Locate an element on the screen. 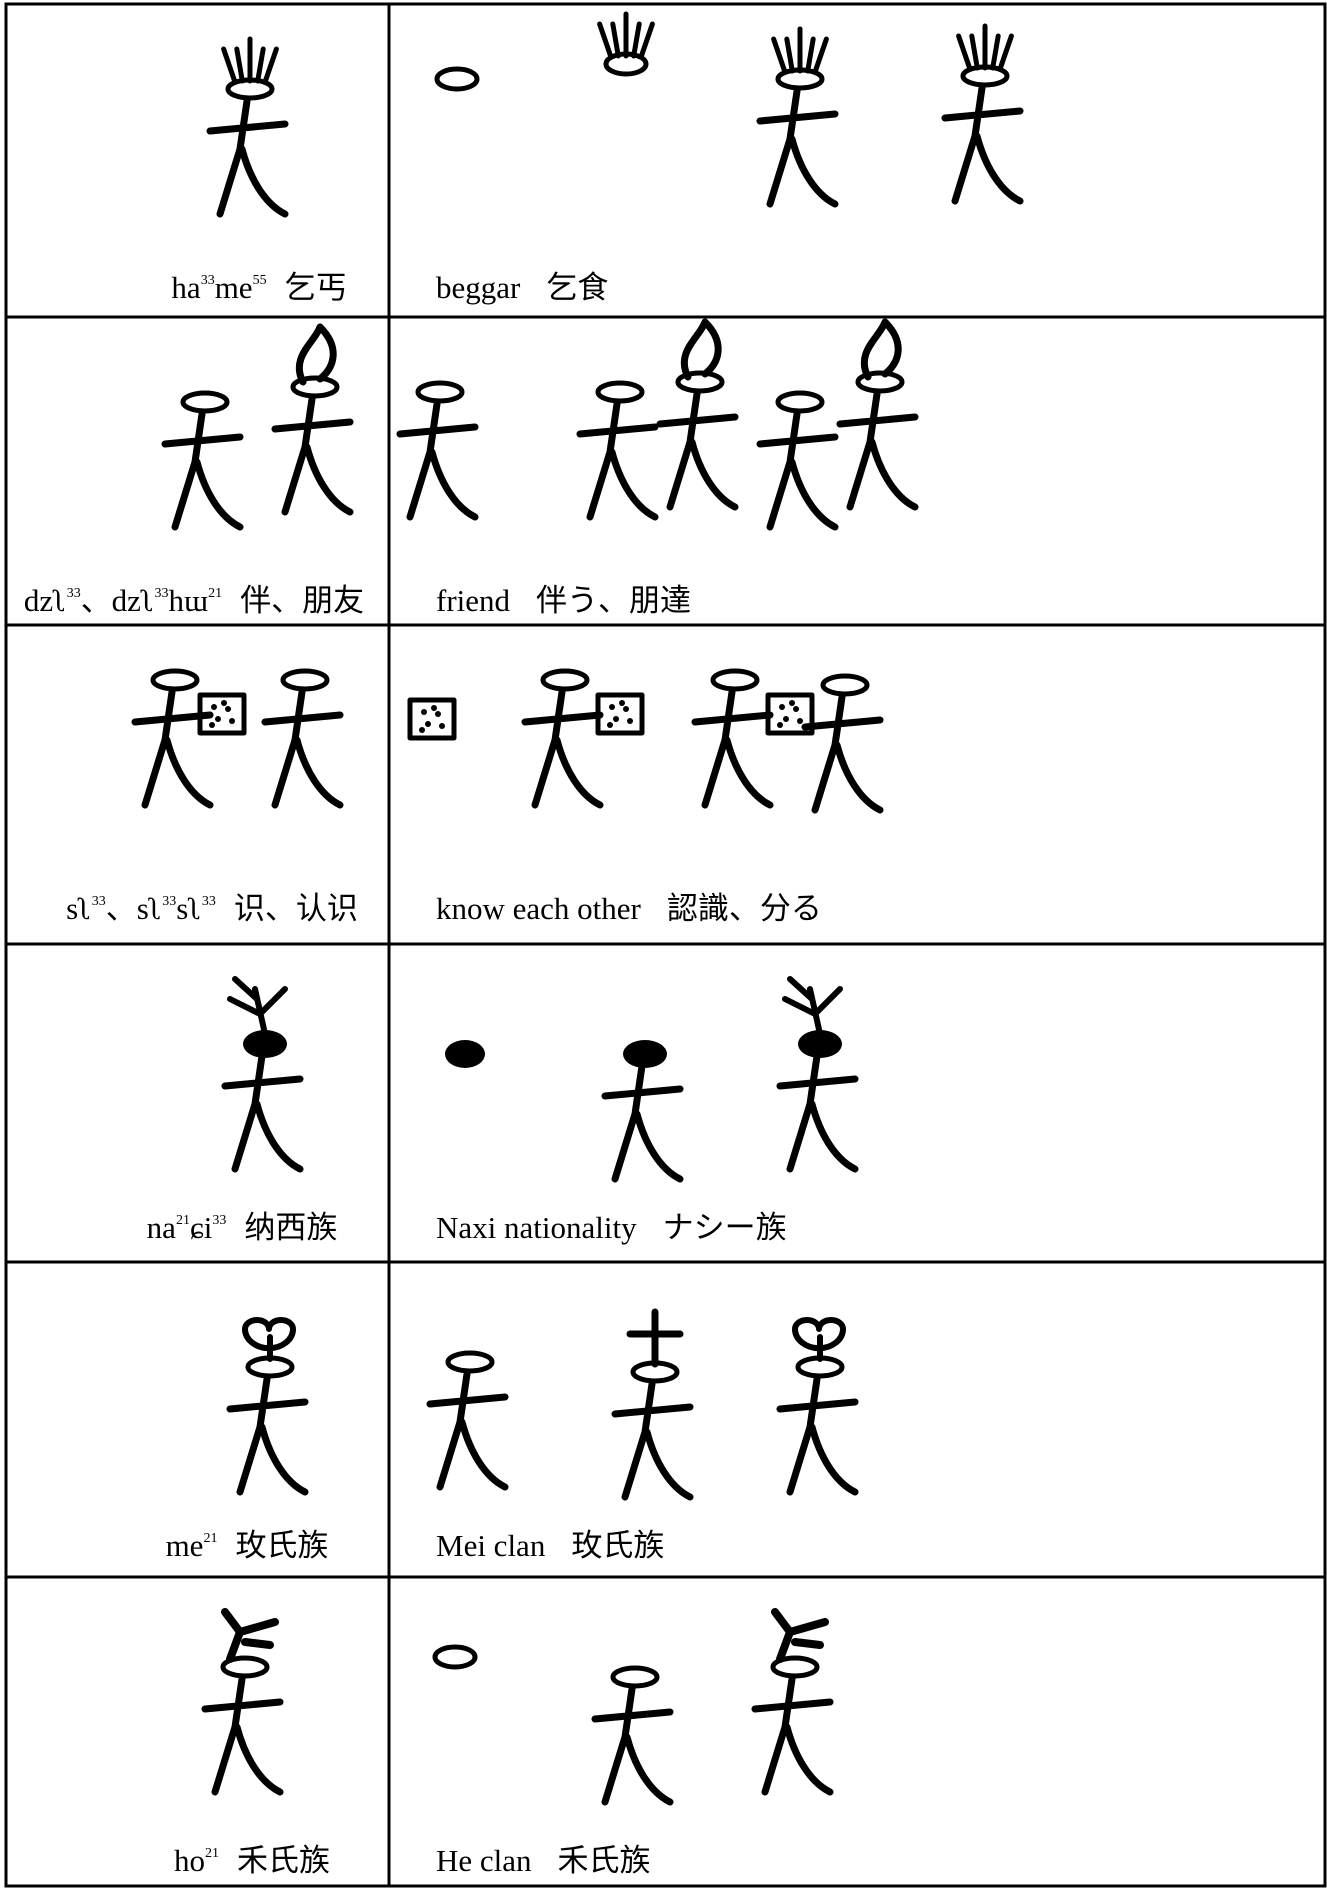 The image size is (1327, 1888). translation-label: friend 伴う、朋達 is located at coordinates (563, 600).